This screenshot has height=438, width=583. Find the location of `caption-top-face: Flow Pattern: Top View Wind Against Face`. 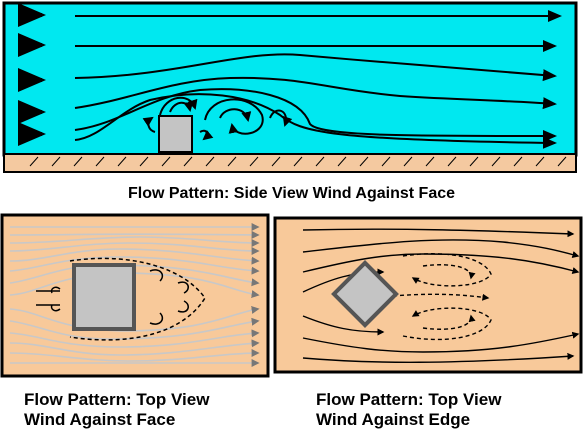

caption-top-face: Flow Pattern: Top View Wind Against Face is located at coordinates (116, 410).